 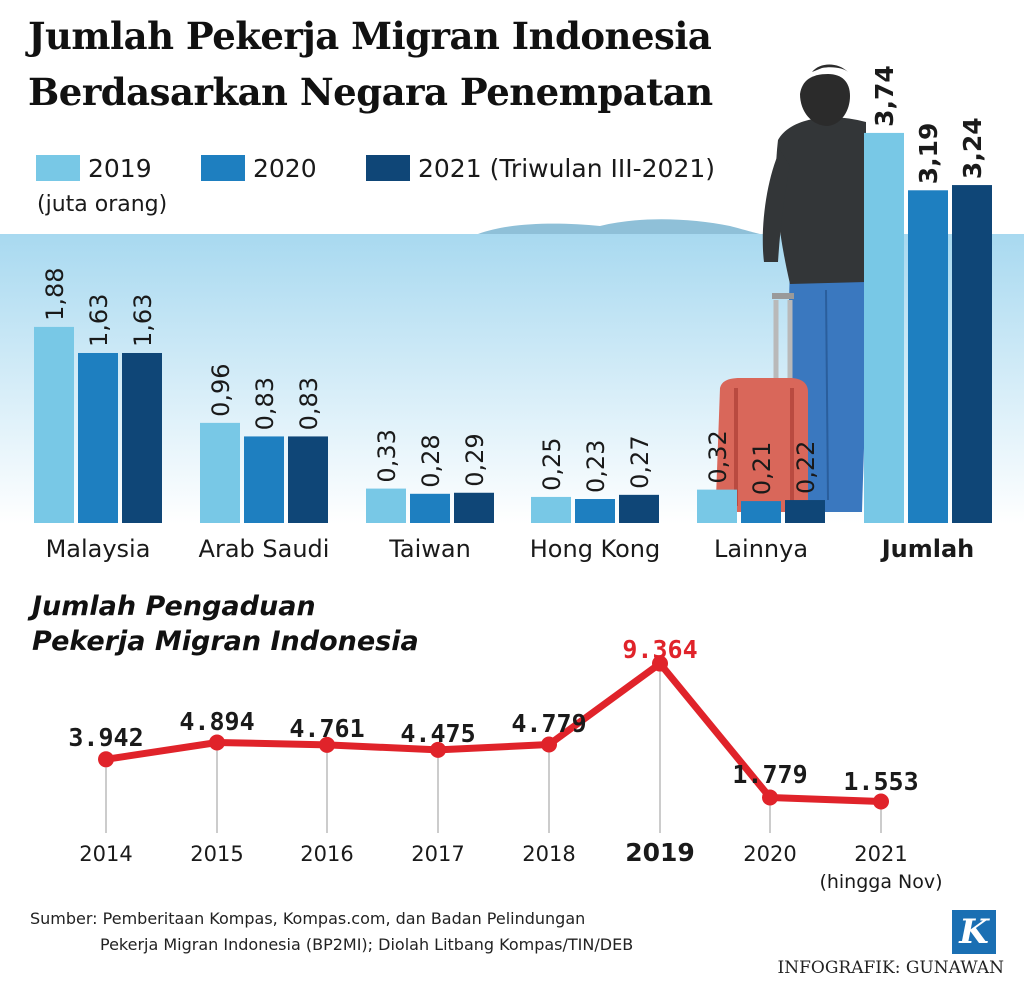 I want to click on chart-title-line-1: Jumlah Pekerja Migran Indonesia, so click(x=370, y=36).